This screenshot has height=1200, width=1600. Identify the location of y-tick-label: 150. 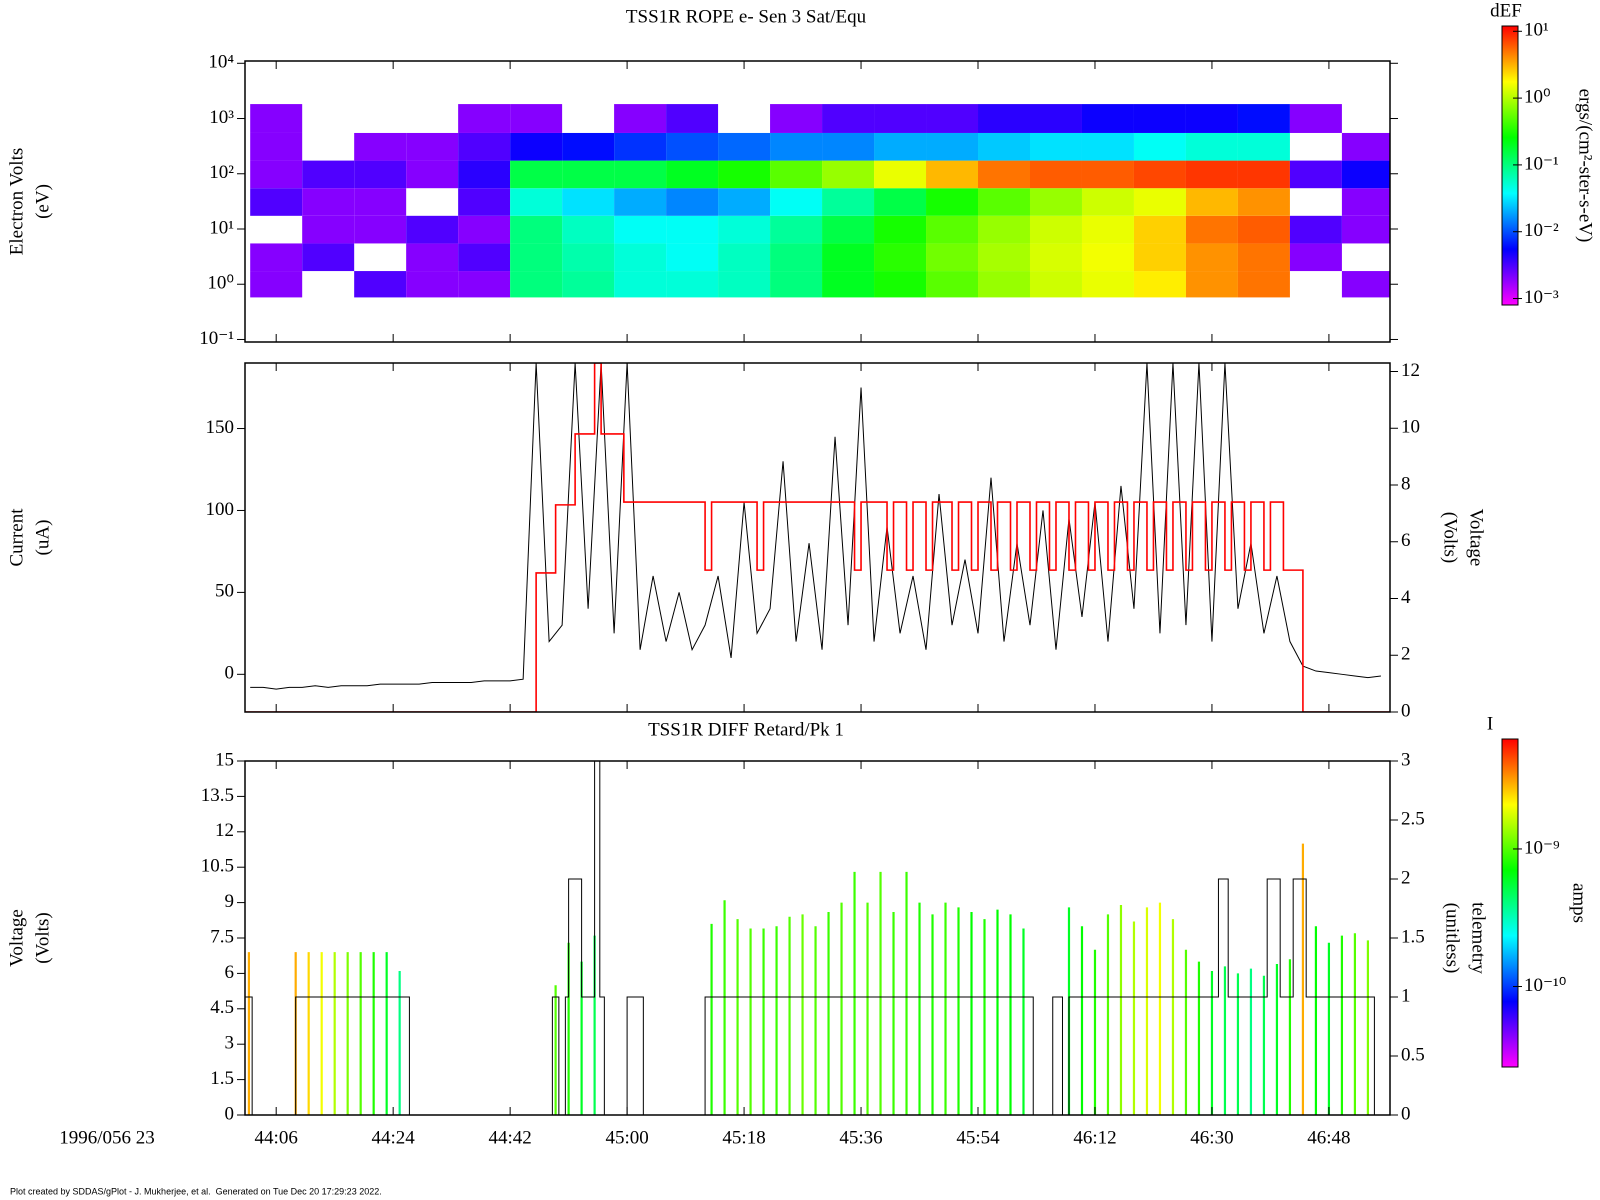
(220, 427).